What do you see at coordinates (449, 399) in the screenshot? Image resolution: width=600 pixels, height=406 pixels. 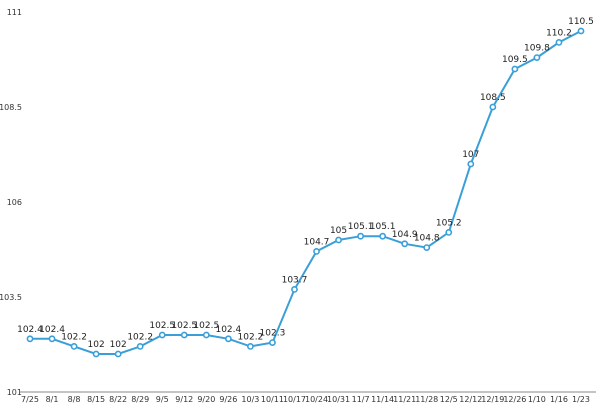 I see `x-tick-label: 12/5` at bounding box center [449, 399].